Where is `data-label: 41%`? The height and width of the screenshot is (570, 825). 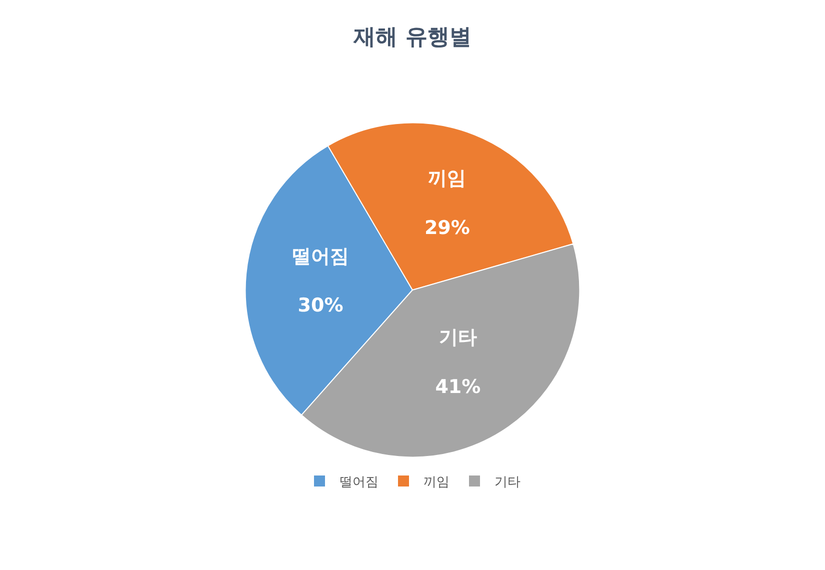
data-label: 41% is located at coordinates (458, 387).